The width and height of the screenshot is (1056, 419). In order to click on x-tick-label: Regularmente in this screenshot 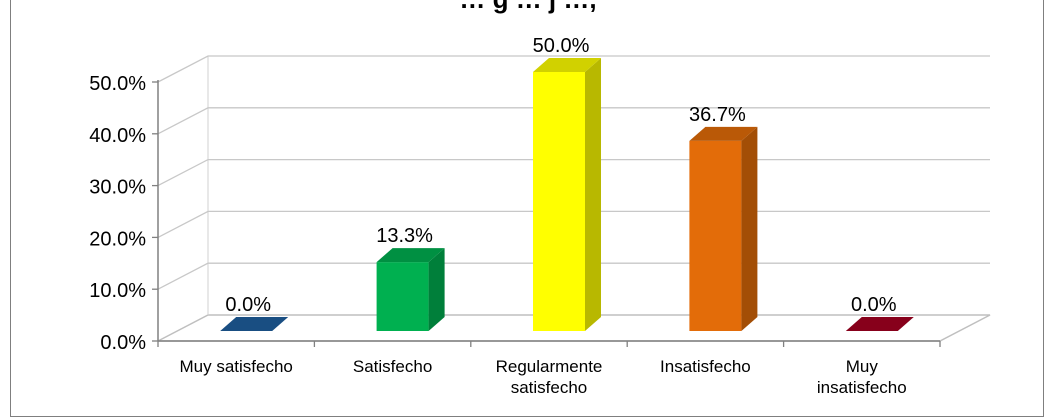, I will do `click(549, 366)`.